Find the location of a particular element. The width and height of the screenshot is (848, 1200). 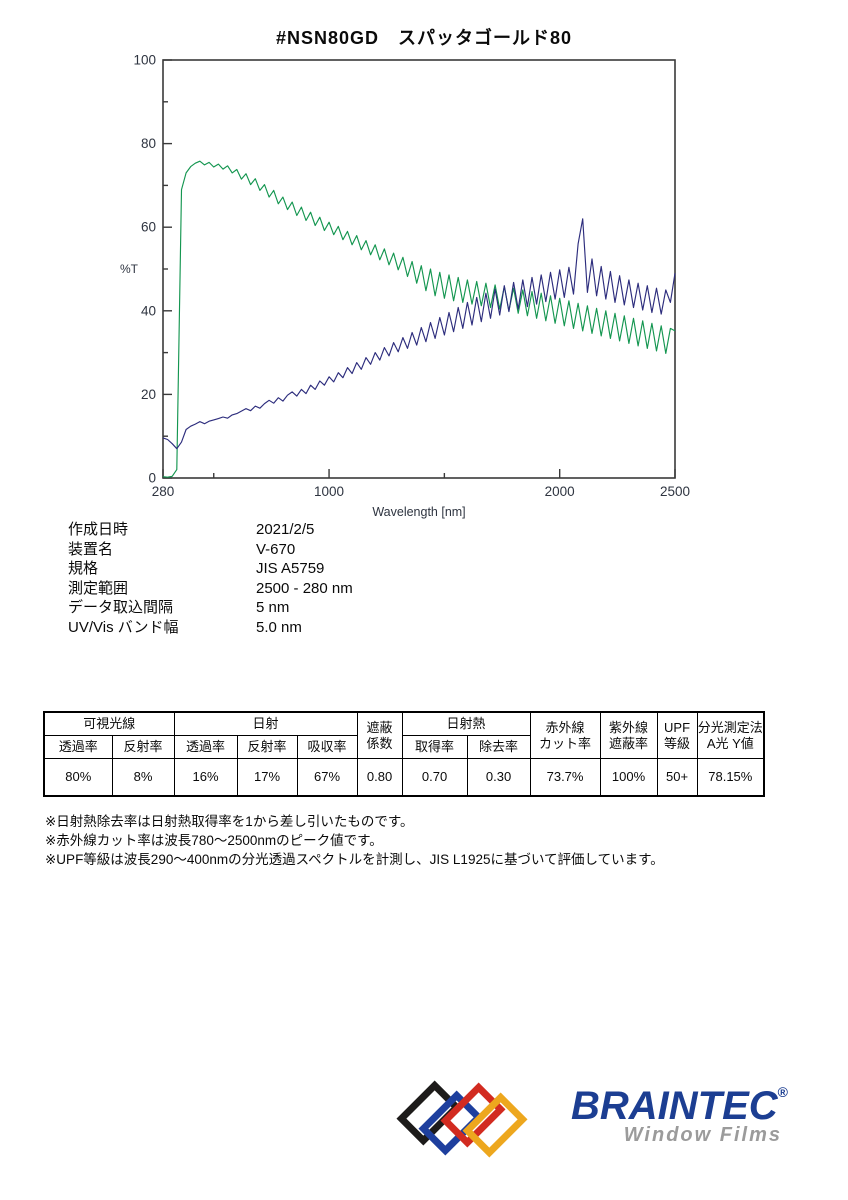

x-tick-label: 2500 is located at coordinates (675, 491).